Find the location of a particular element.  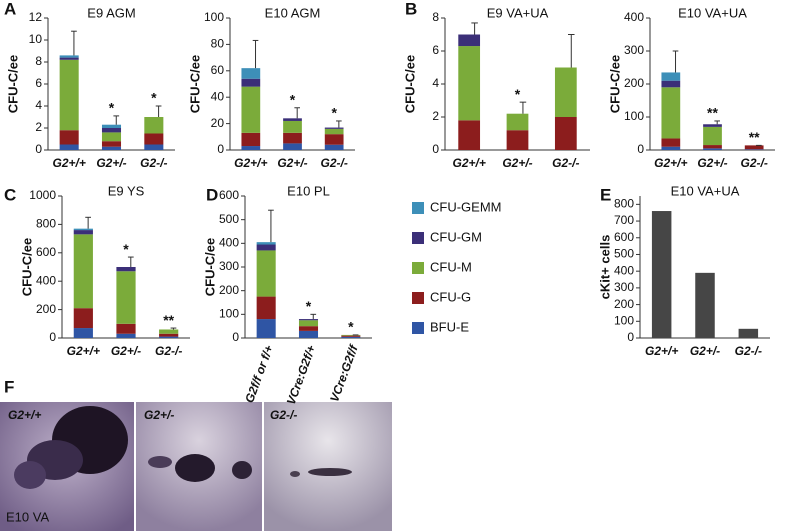

y-tick-label: 800 is located at coordinates (624, 204).